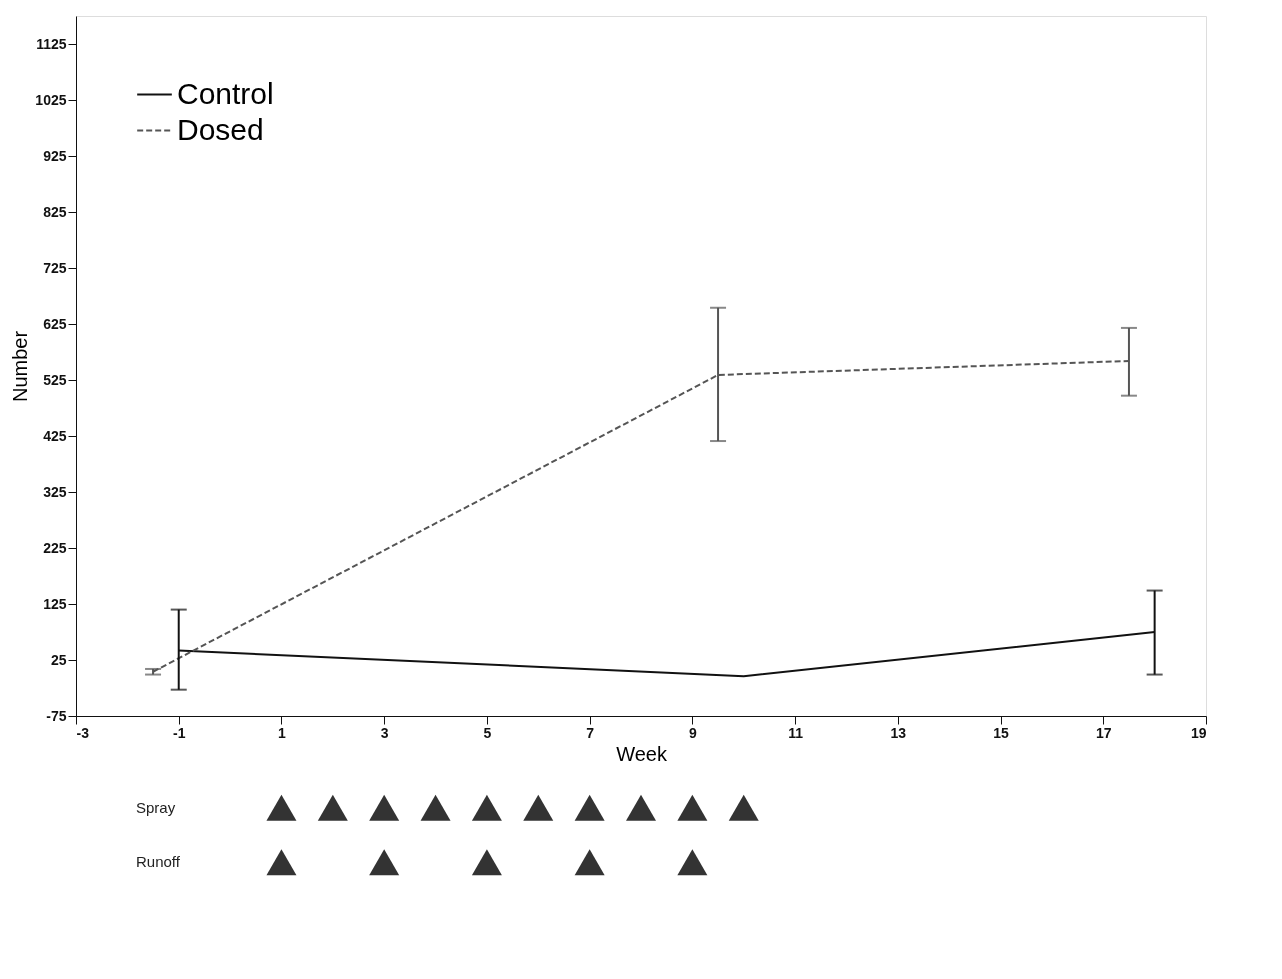 The width and height of the screenshot is (1282, 979). Describe the element at coordinates (55, 211) in the screenshot. I see `y-tick-label: 825` at that location.